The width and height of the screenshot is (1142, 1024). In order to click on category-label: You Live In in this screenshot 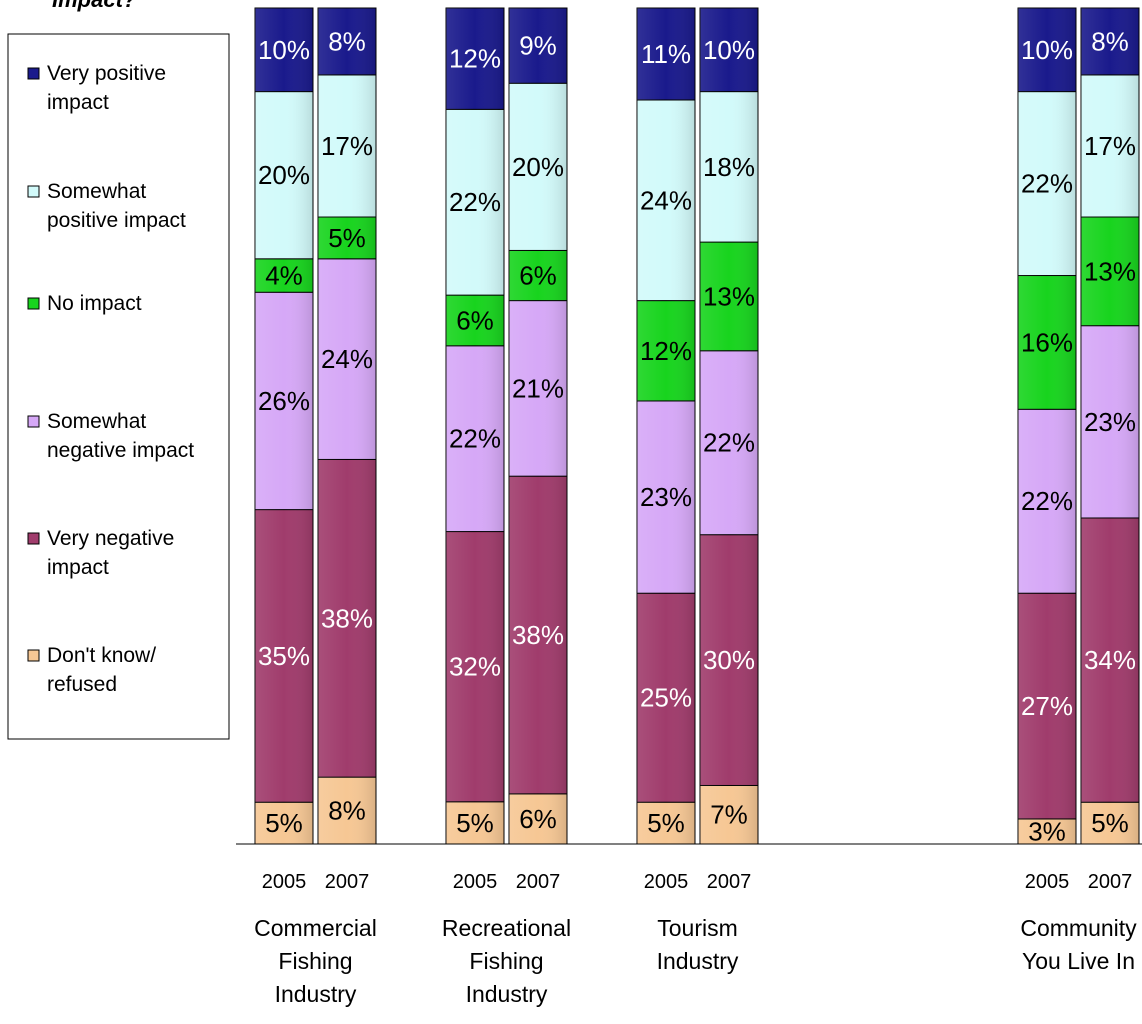, I will do `click(1078, 961)`.